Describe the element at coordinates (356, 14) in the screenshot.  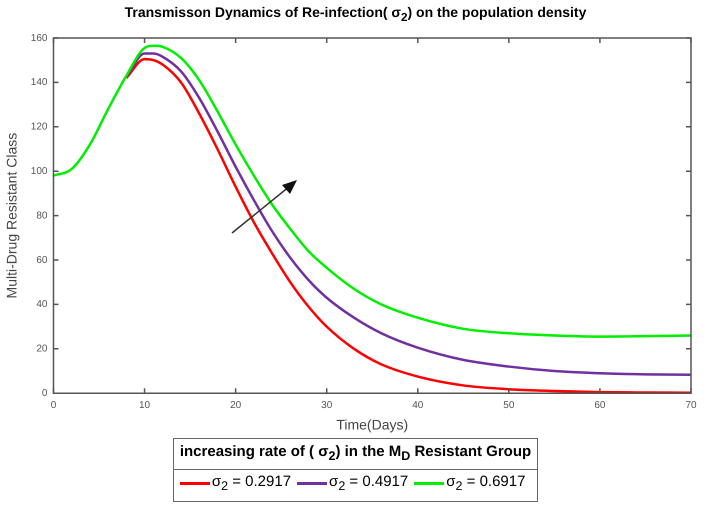
I see `chart-title: Transmisson Dynamics of Re-infection( σ$_{2}$) on the population density` at that location.